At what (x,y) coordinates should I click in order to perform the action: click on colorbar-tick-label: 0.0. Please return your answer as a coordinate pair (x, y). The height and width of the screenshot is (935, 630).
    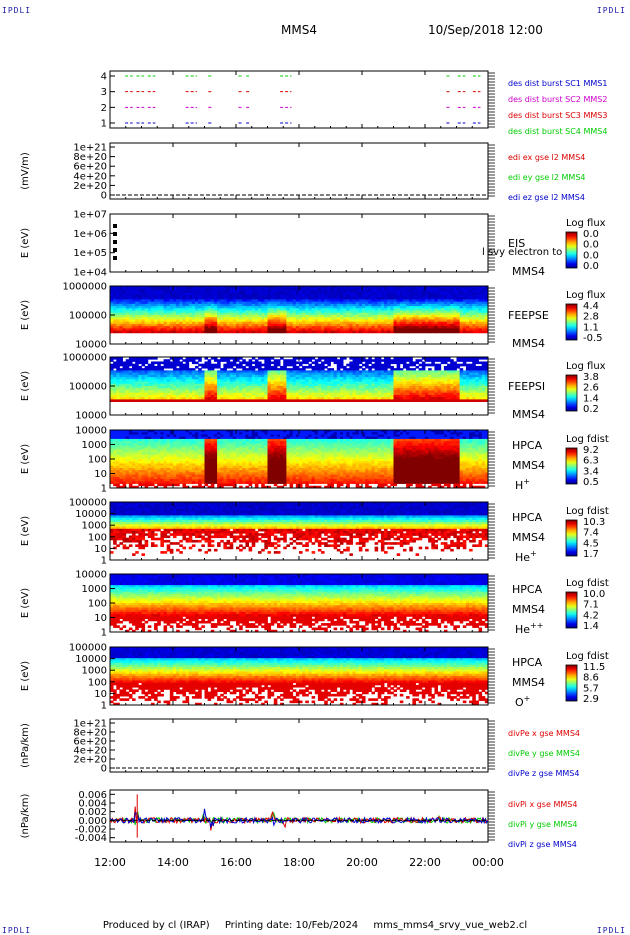
    Looking at the image, I should click on (591, 266).